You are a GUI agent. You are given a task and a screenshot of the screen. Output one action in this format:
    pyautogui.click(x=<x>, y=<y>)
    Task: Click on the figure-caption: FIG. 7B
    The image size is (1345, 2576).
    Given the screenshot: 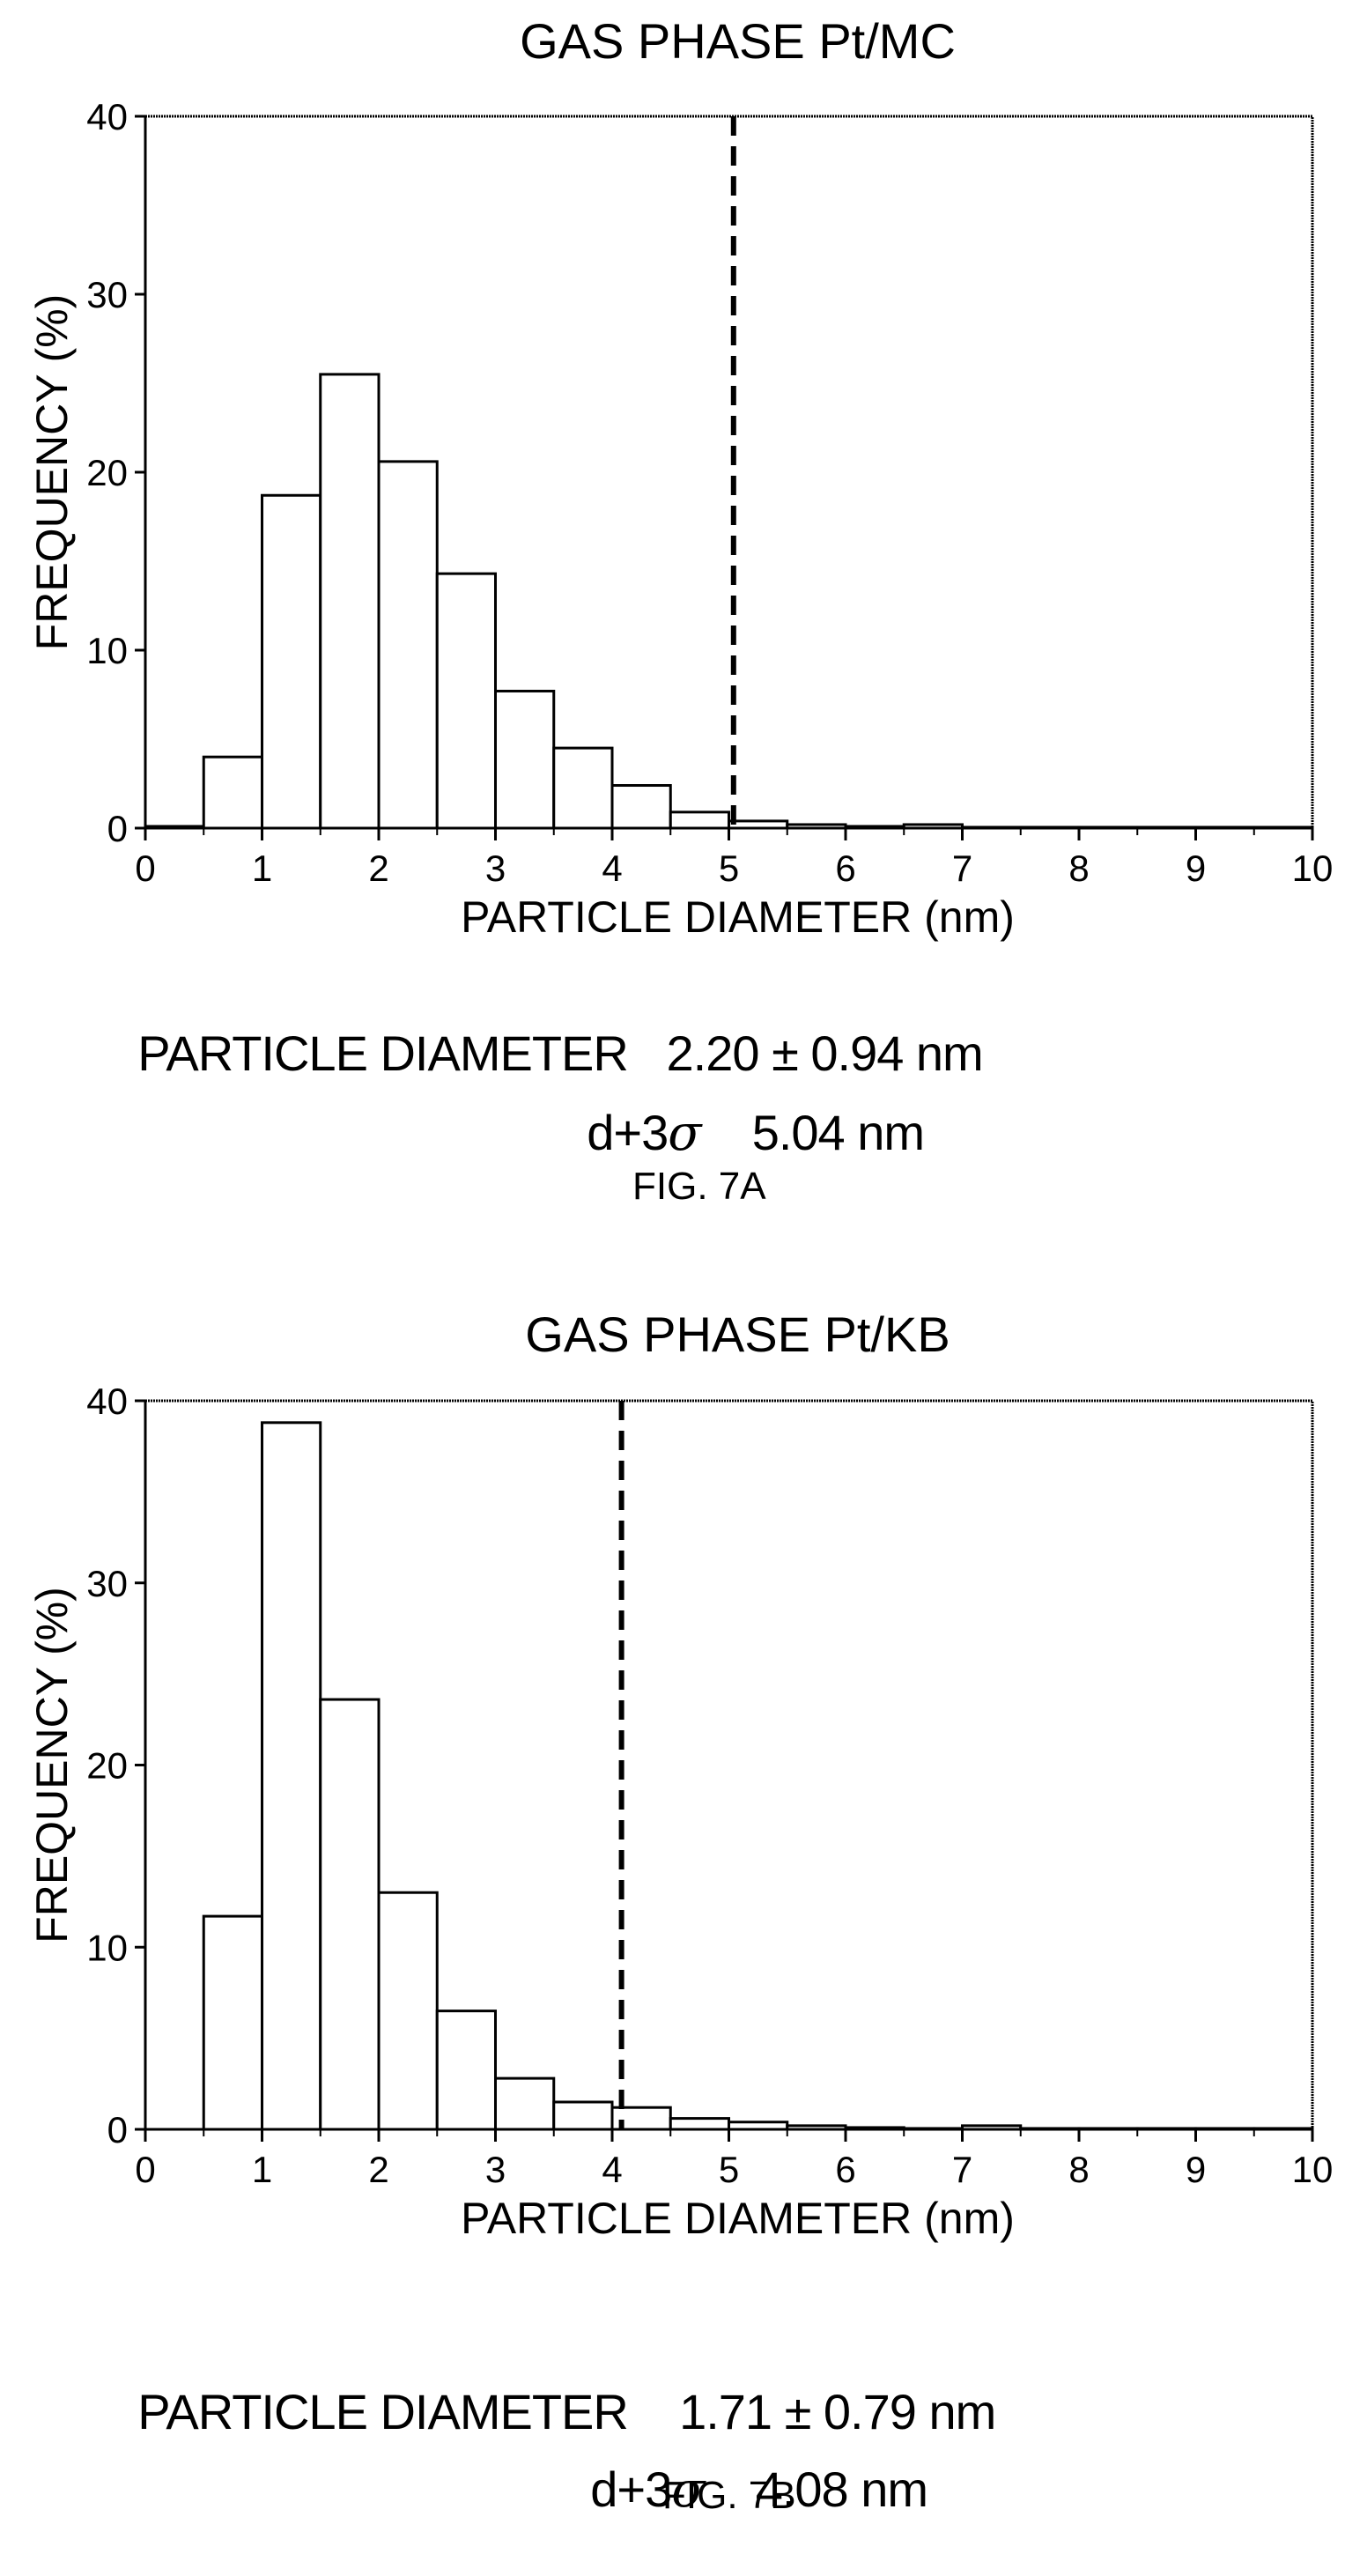 What is the action you would take?
    pyautogui.click(x=729, y=2495)
    